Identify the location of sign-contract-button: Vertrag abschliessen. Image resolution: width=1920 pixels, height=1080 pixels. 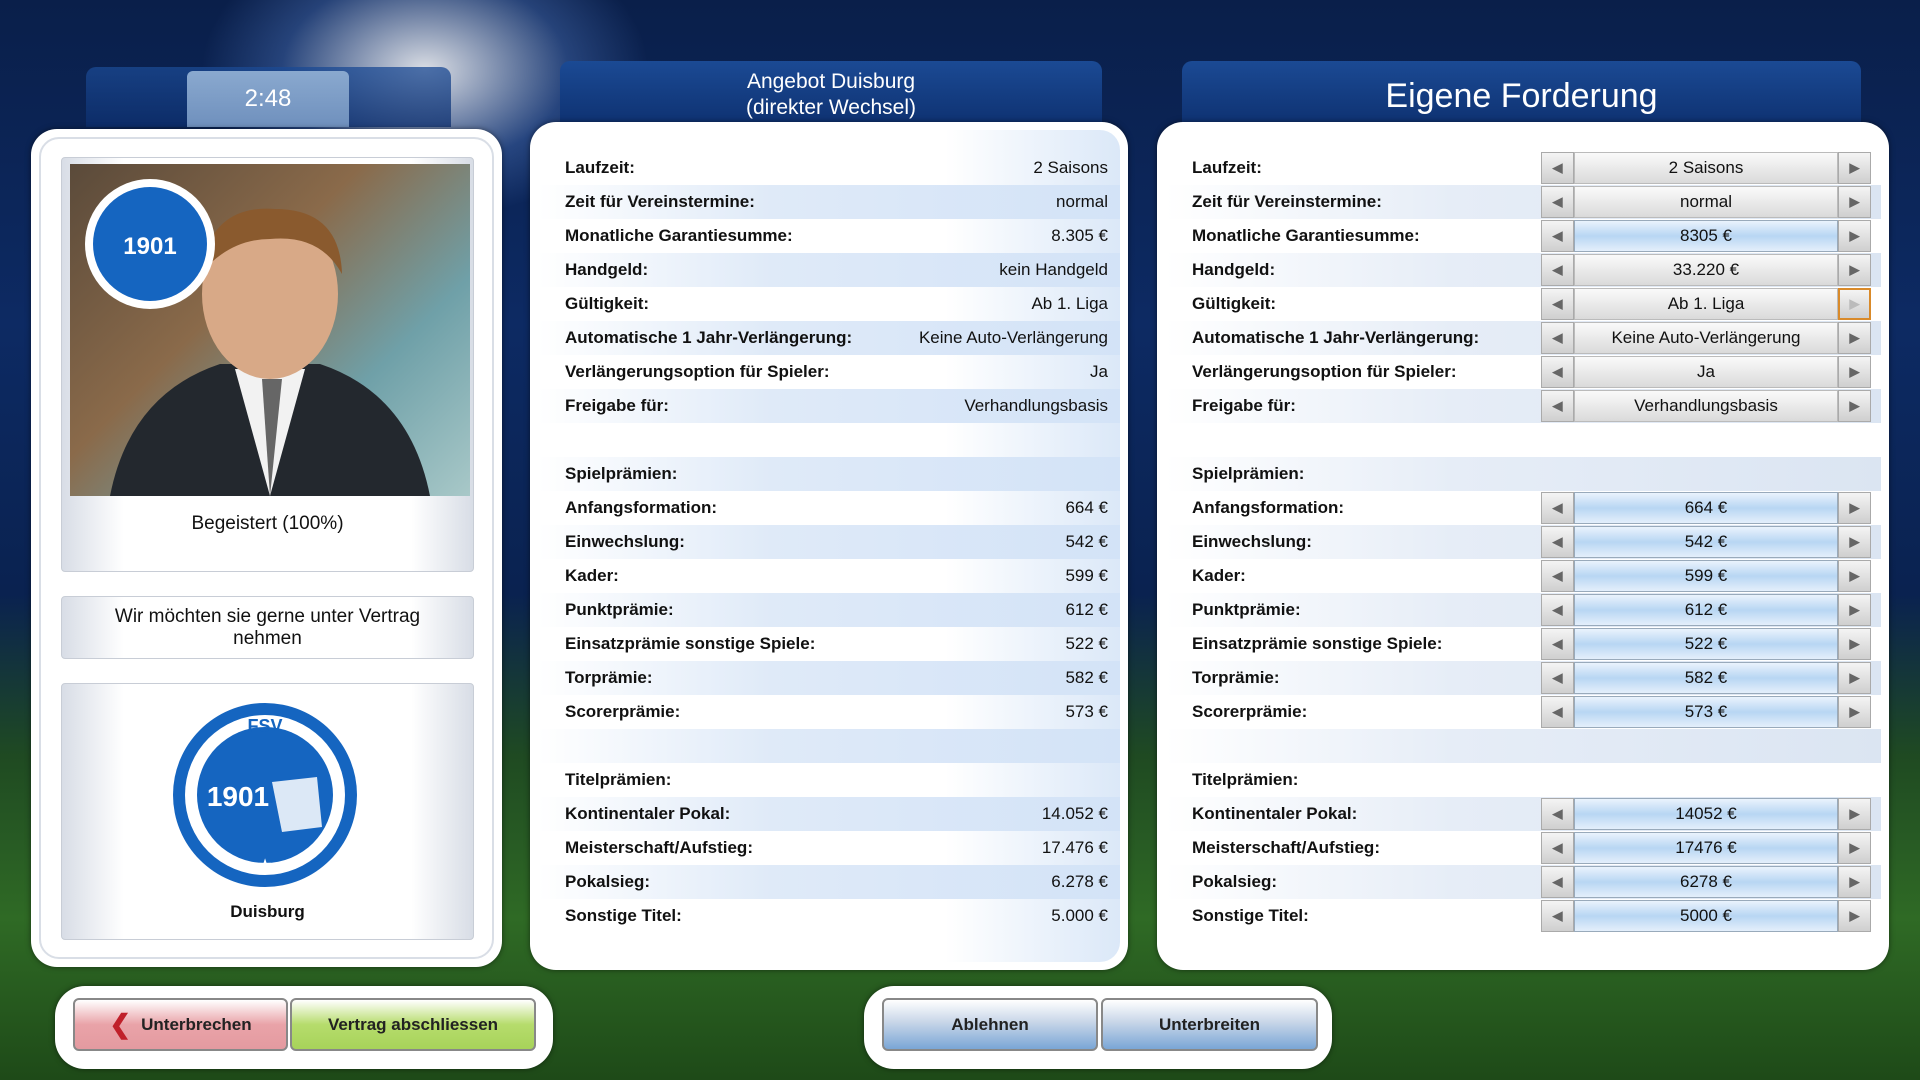
(413, 1024).